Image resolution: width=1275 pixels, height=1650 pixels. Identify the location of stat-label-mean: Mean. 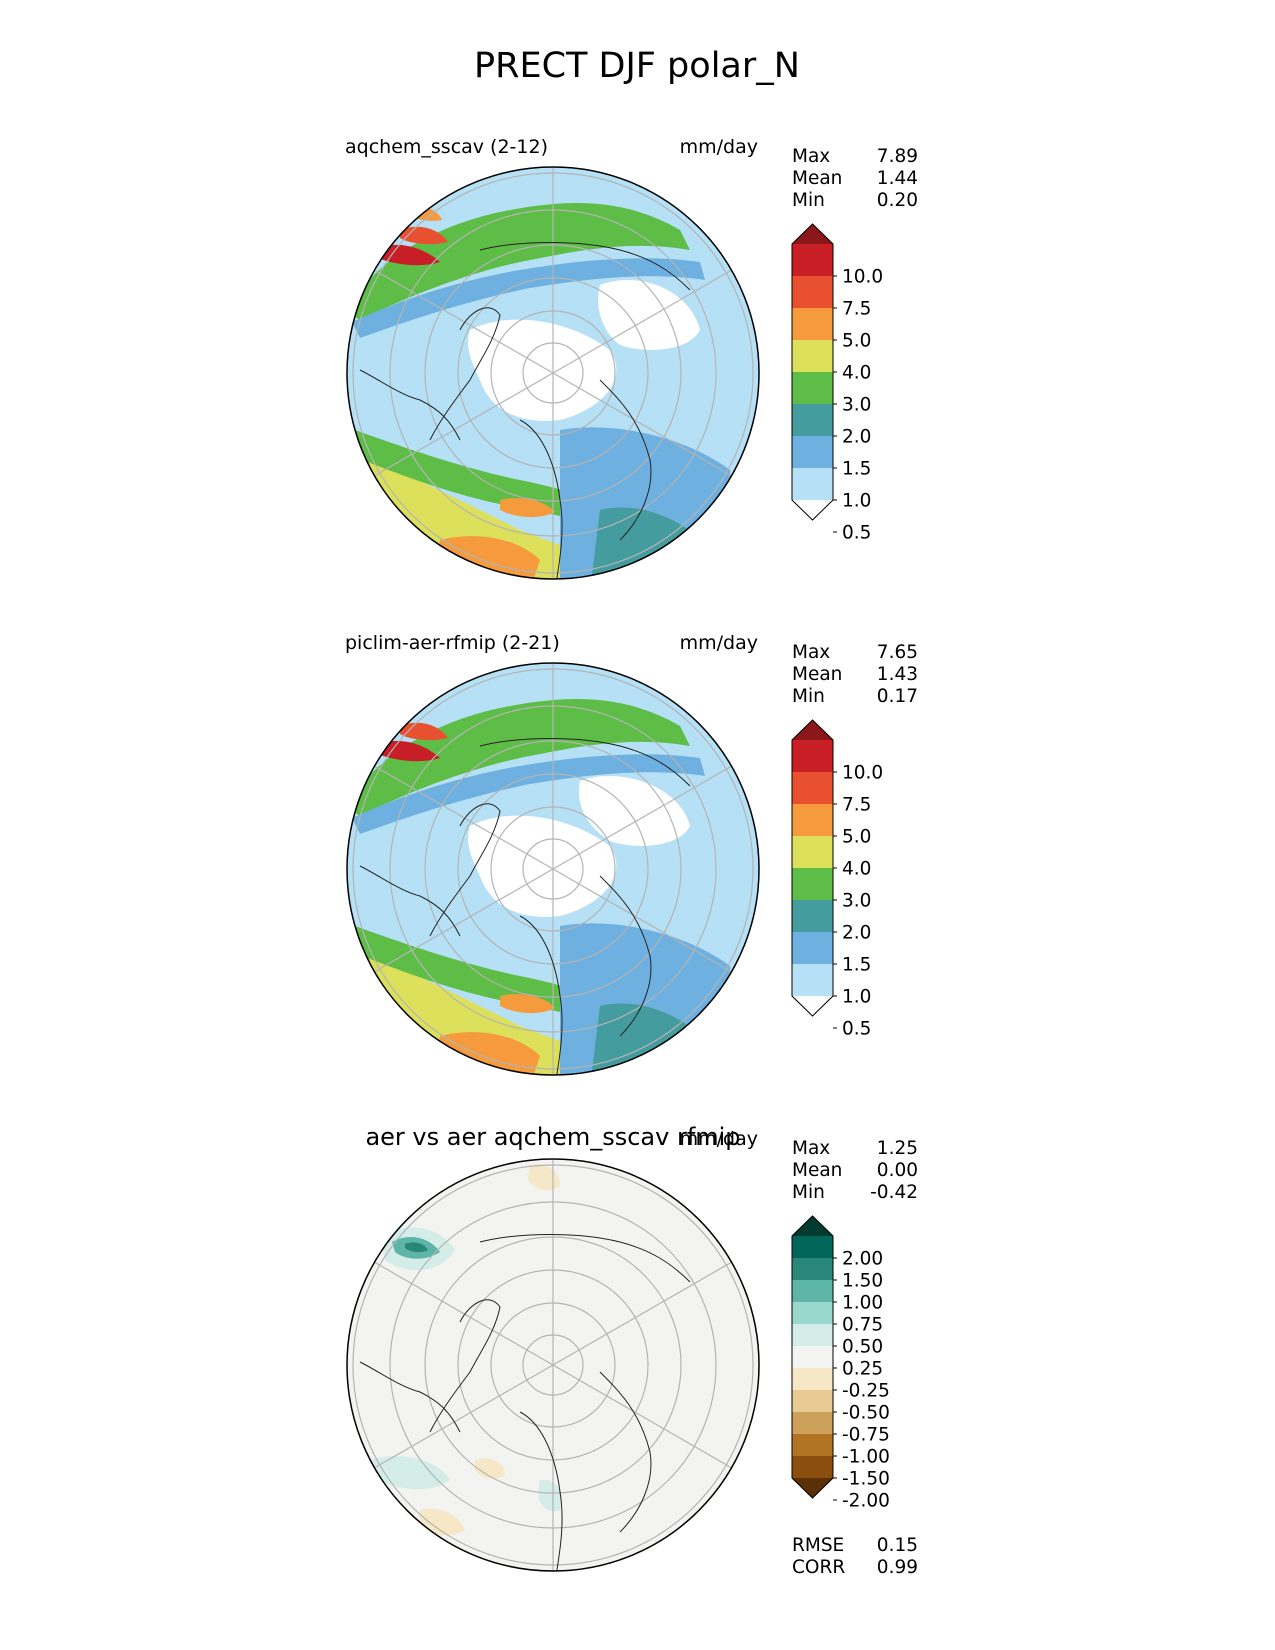
(817, 1170).